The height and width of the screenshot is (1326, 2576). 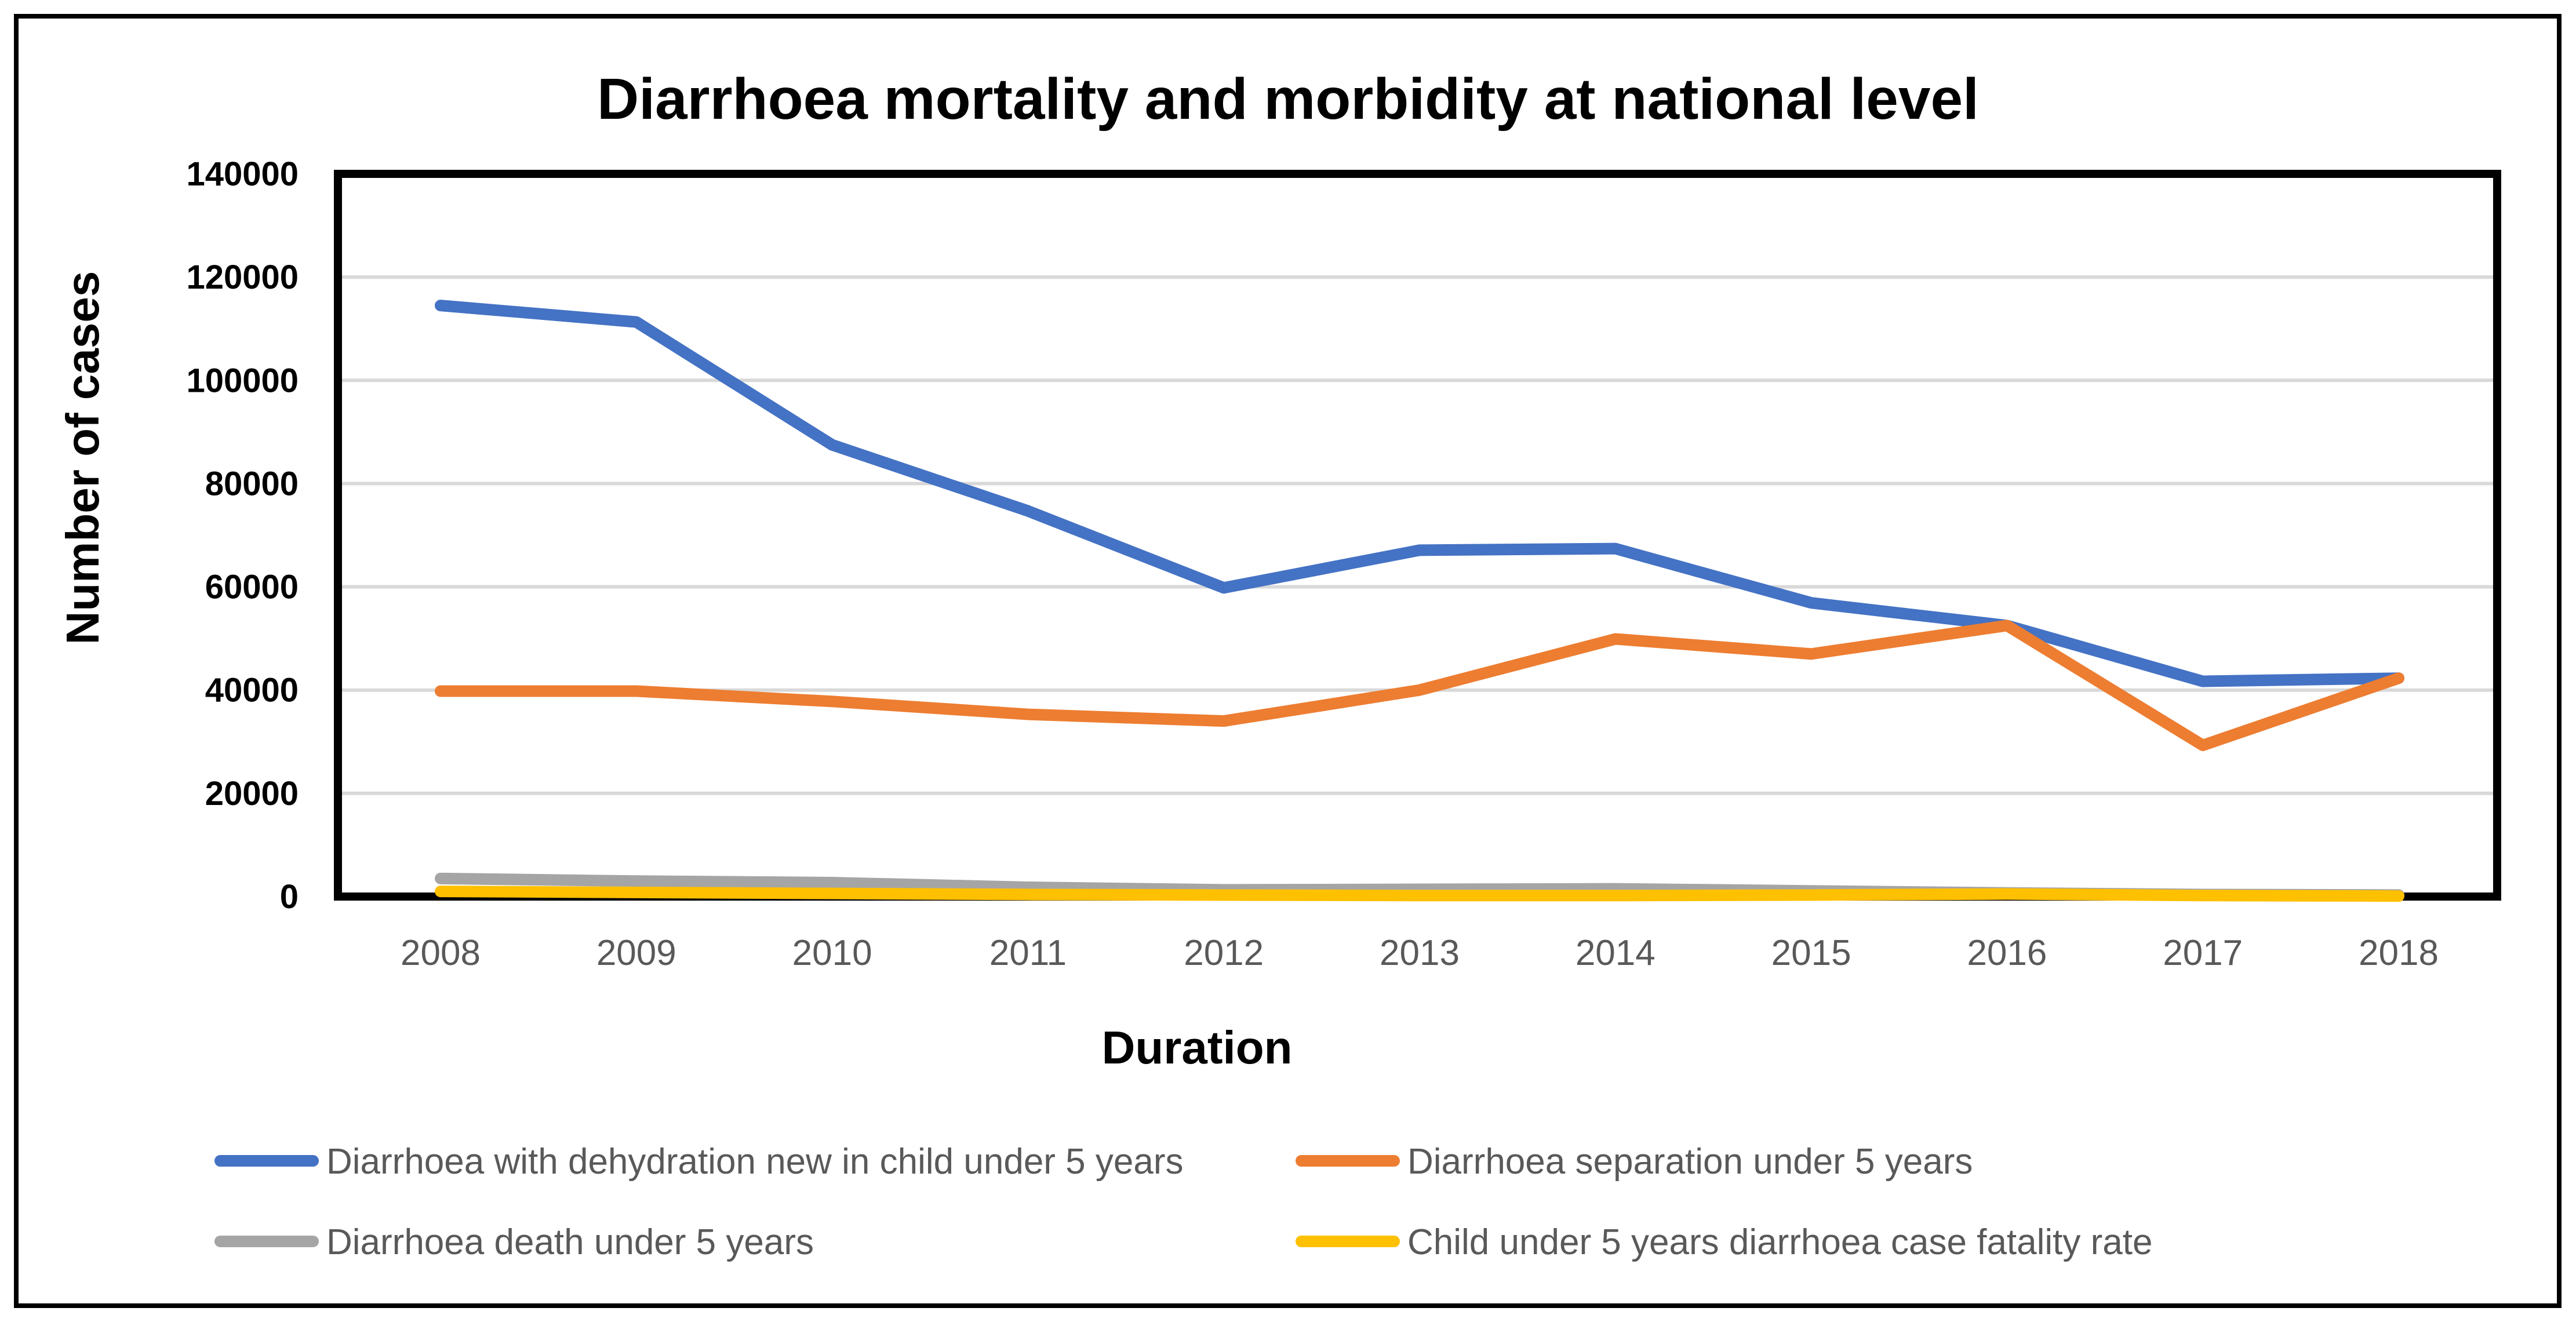 I want to click on y-tick-label: 20000, so click(x=252, y=794).